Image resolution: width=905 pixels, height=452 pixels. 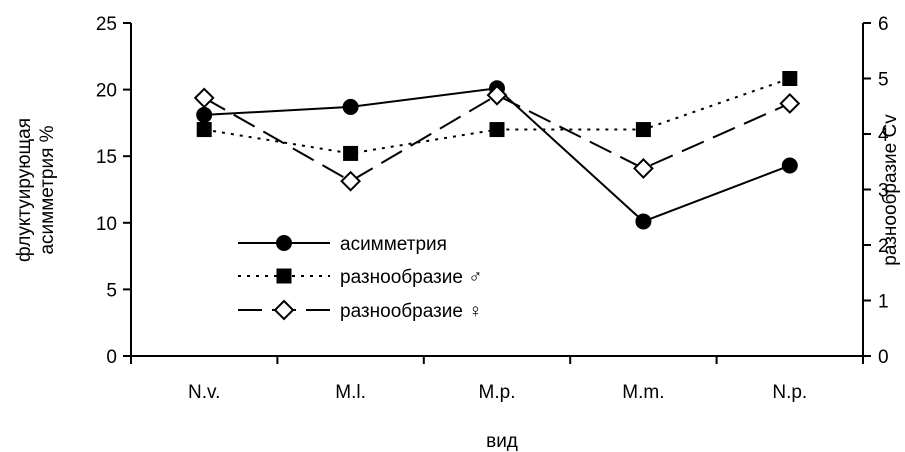 I want to click on x-tick-label: N.v., so click(x=204, y=392).